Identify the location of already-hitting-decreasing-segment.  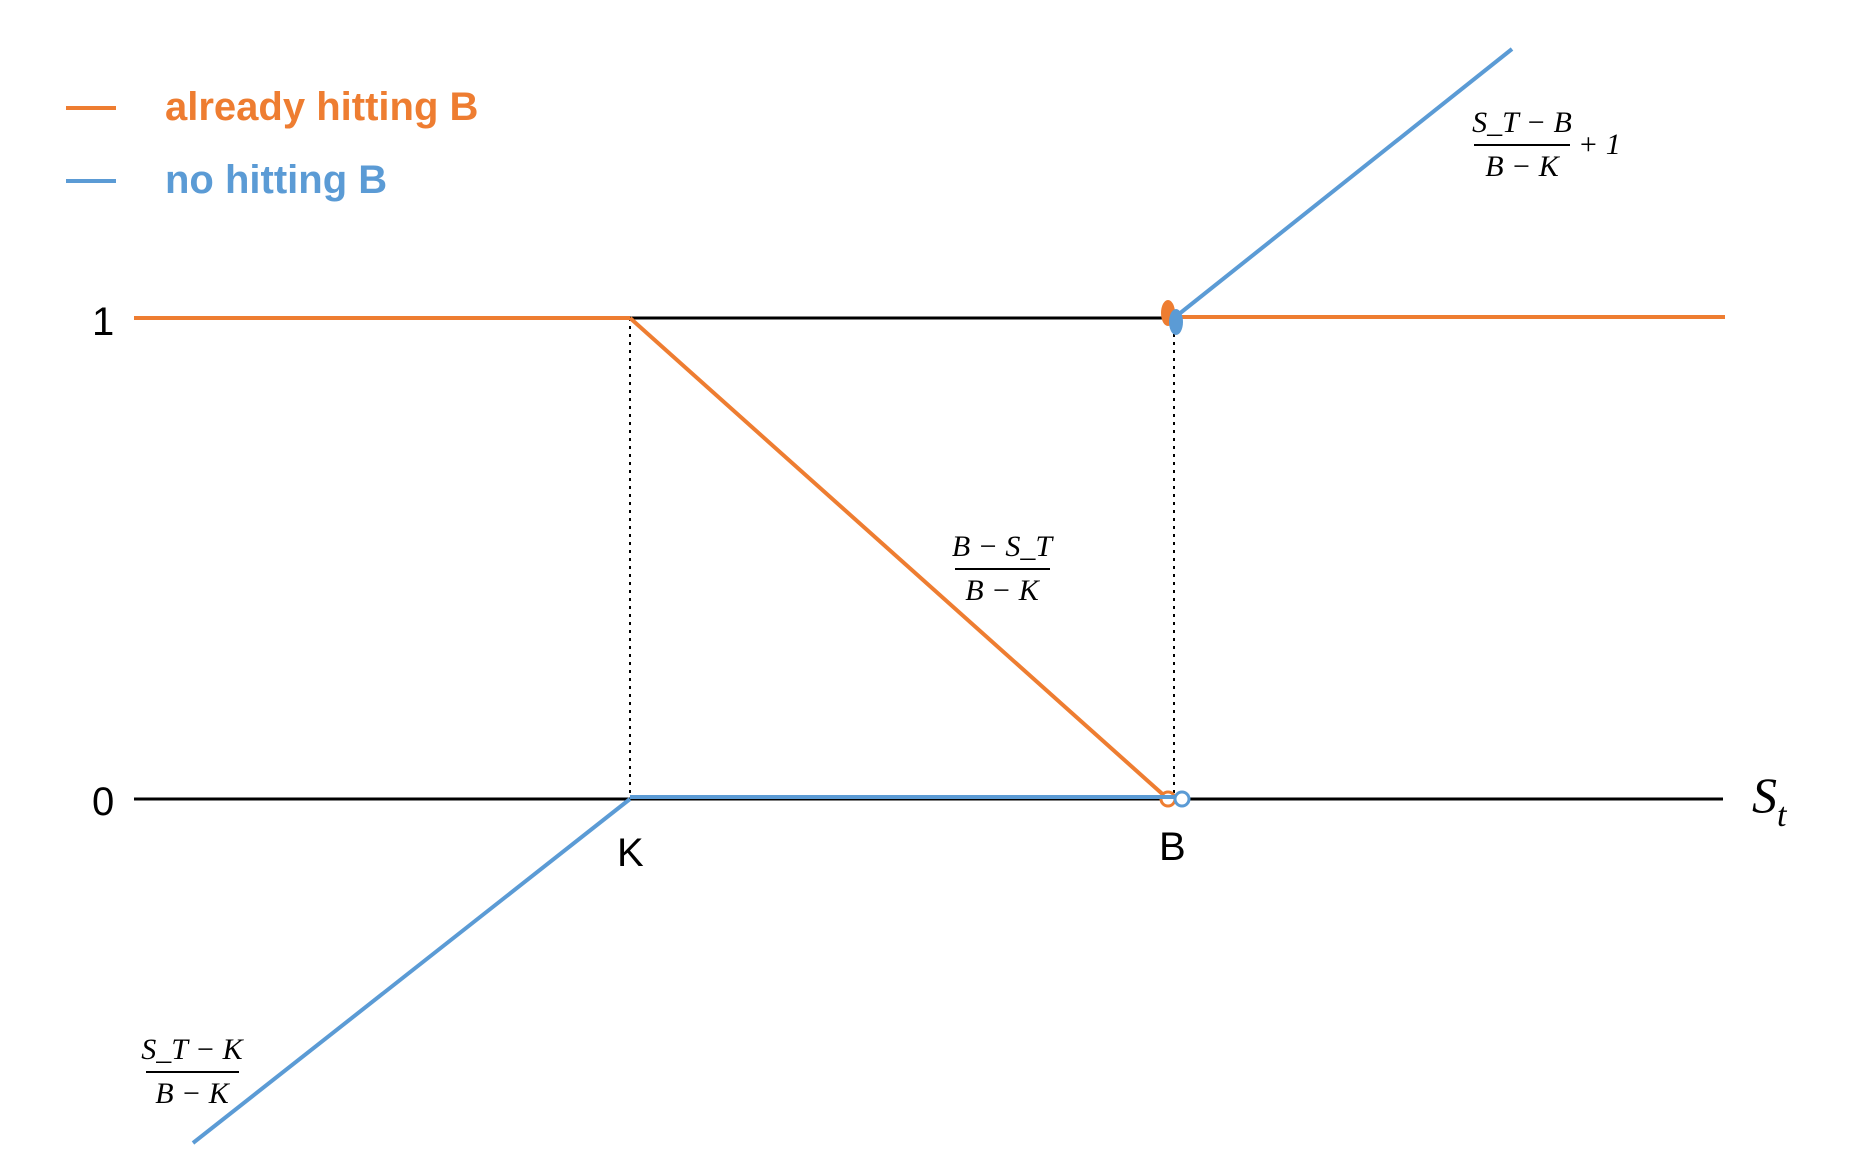
(899, 558).